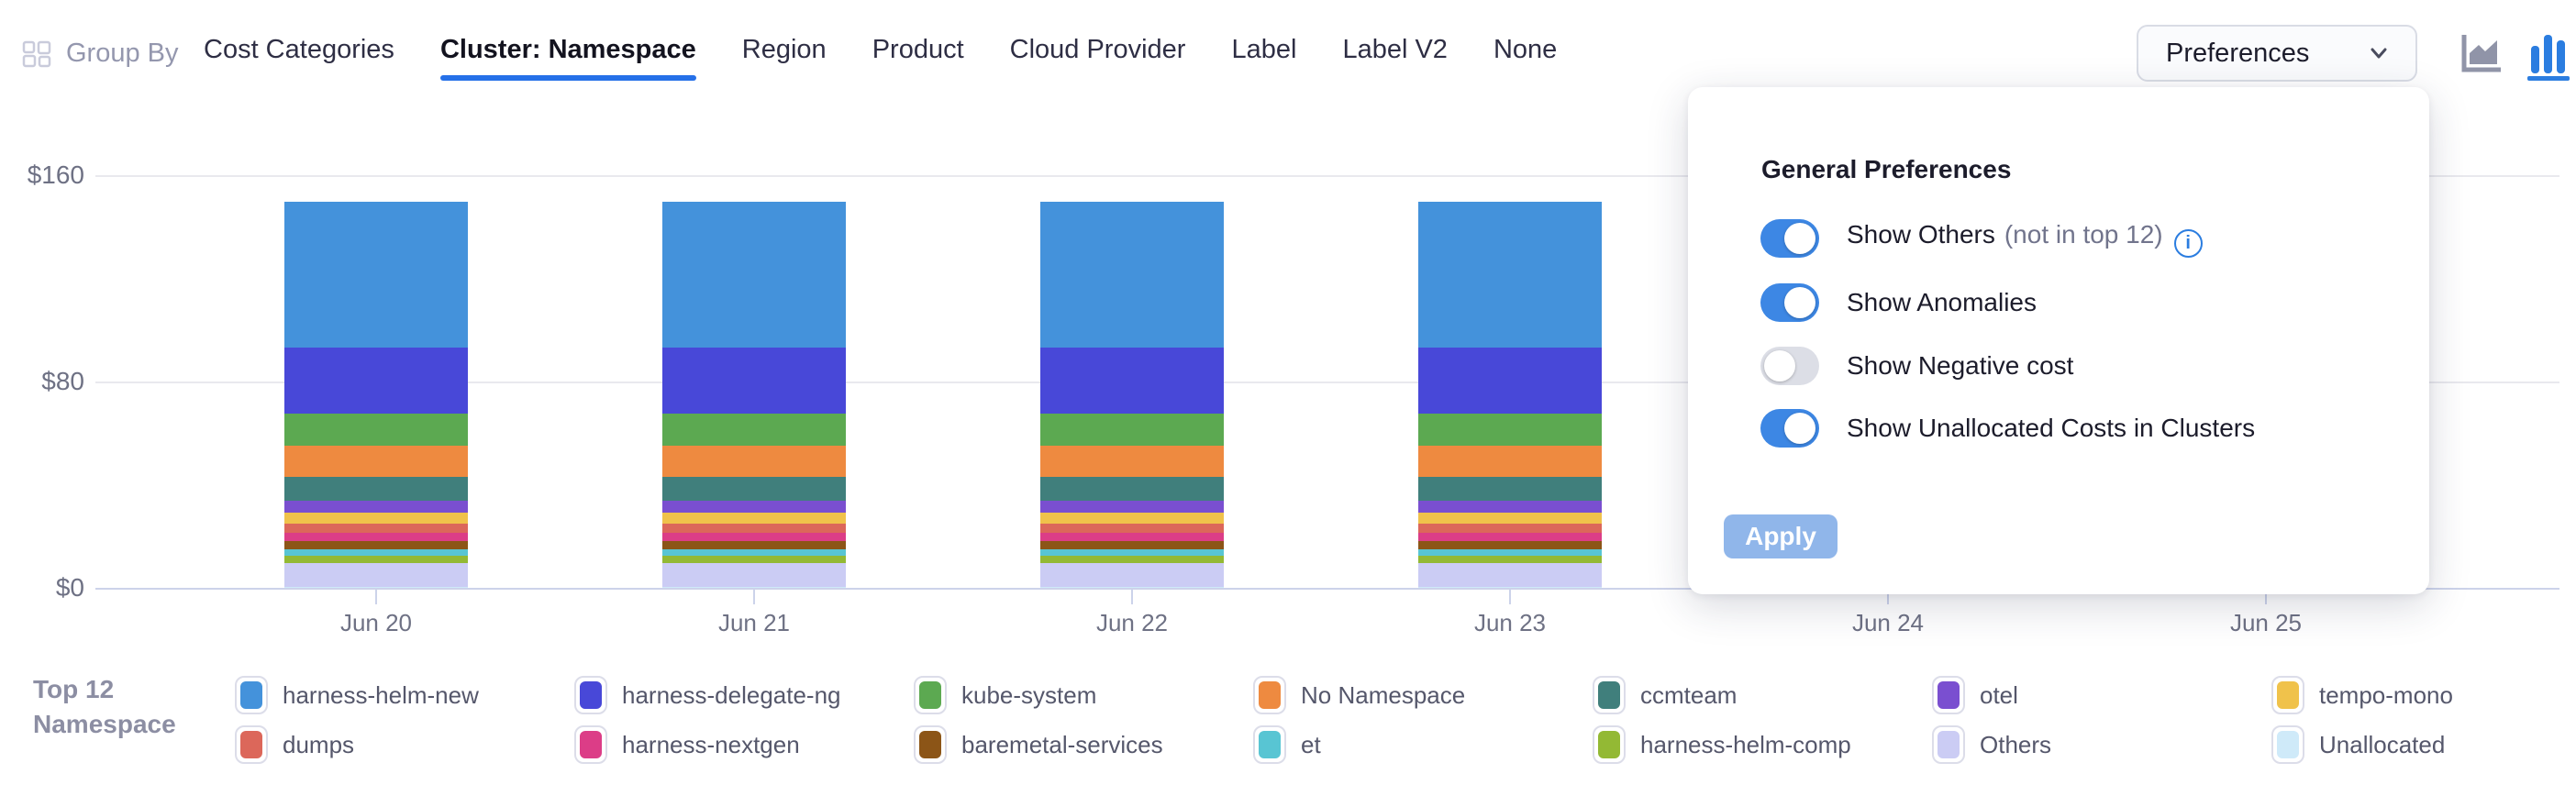  Describe the element at coordinates (754, 622) in the screenshot. I see `x-tick-label: Jun 21` at that location.